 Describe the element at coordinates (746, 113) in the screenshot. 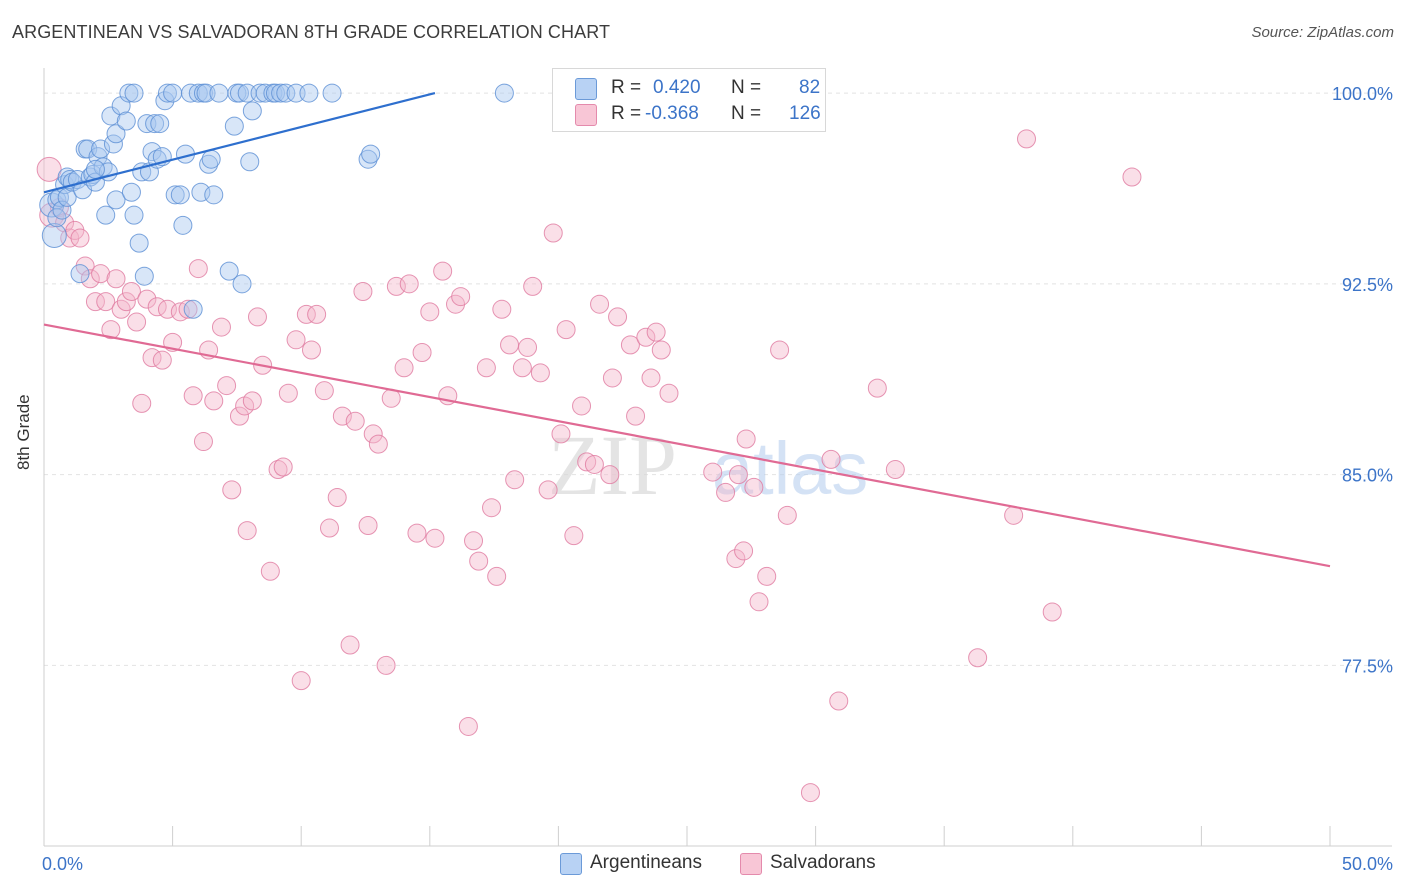

I see `salvadorans-n-label: N =` at that location.